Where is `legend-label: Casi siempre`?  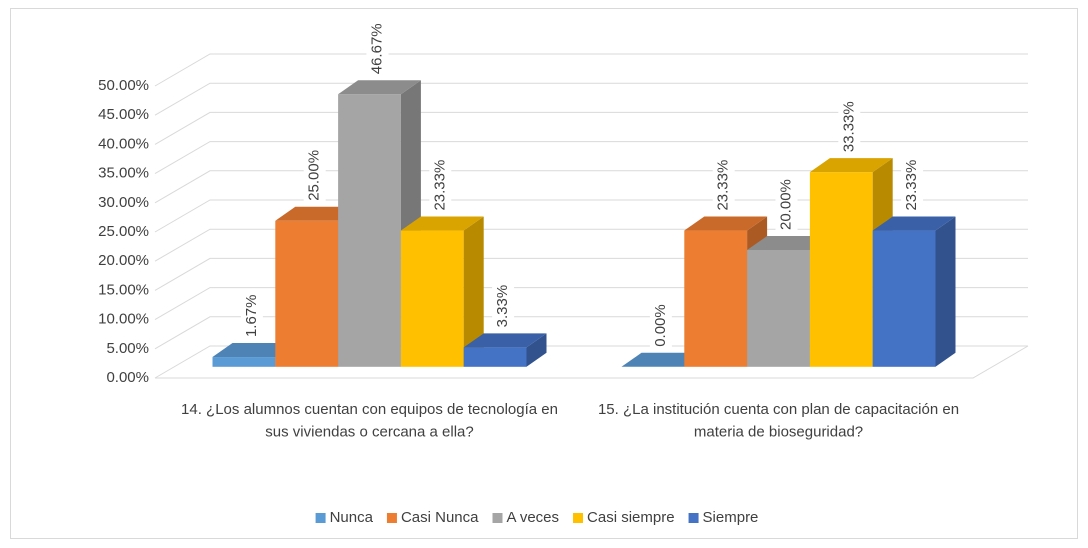
legend-label: Casi siempre is located at coordinates (631, 517).